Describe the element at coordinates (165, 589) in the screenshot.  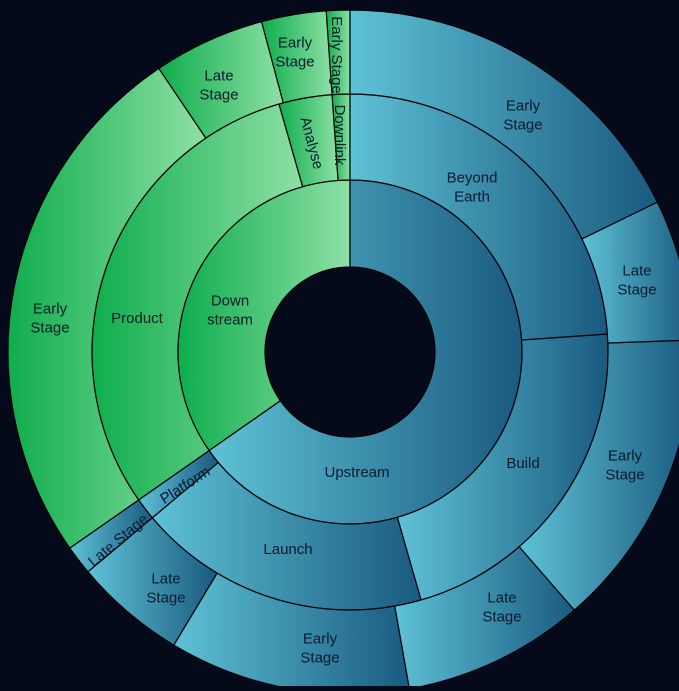
I see `label-launch-late-stage: Late Stage` at that location.